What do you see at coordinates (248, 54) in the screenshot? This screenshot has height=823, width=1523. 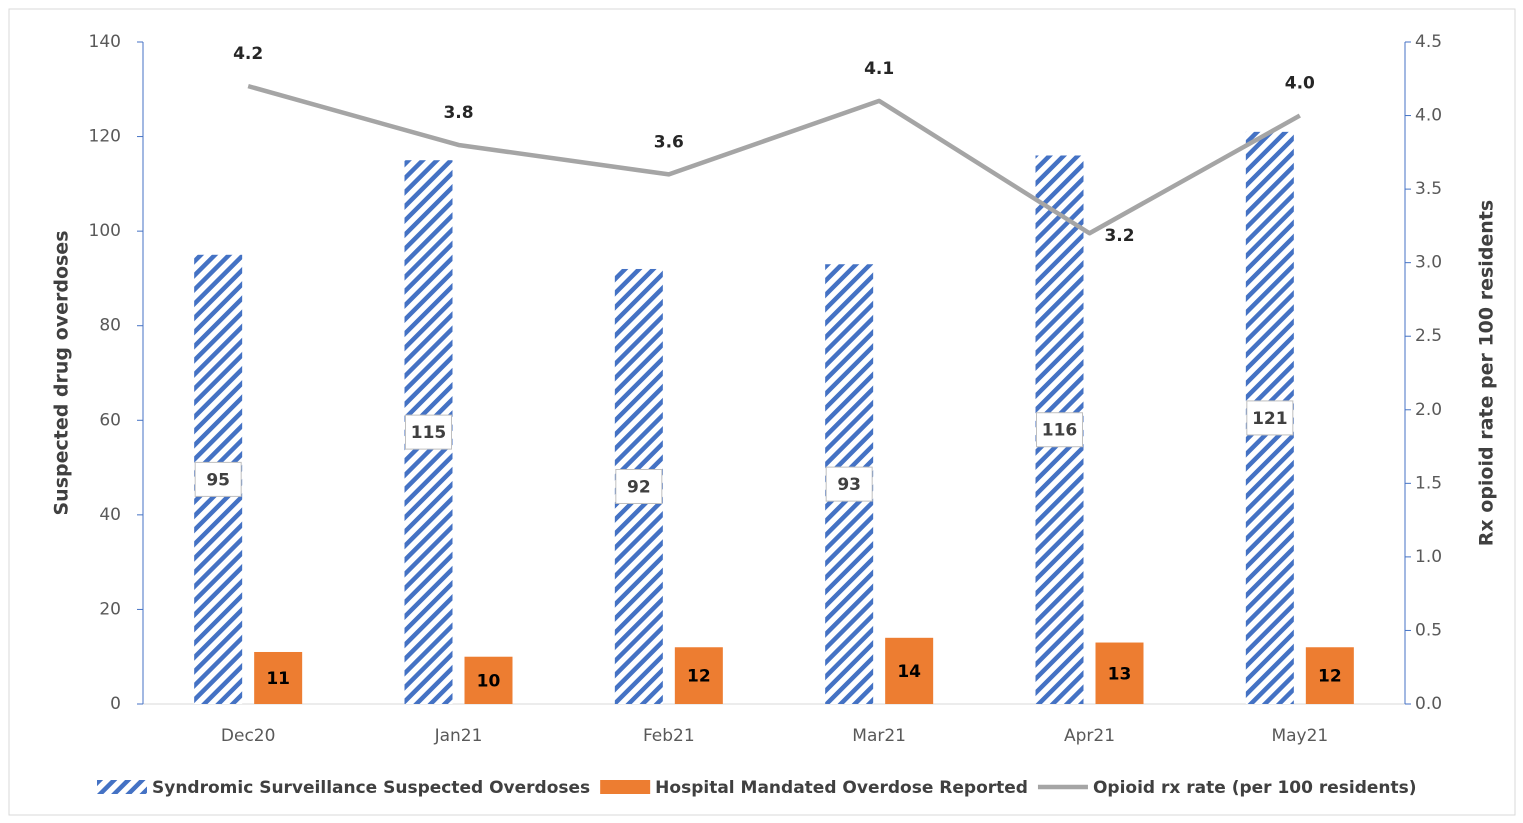 I see `line-label: 4.2` at bounding box center [248, 54].